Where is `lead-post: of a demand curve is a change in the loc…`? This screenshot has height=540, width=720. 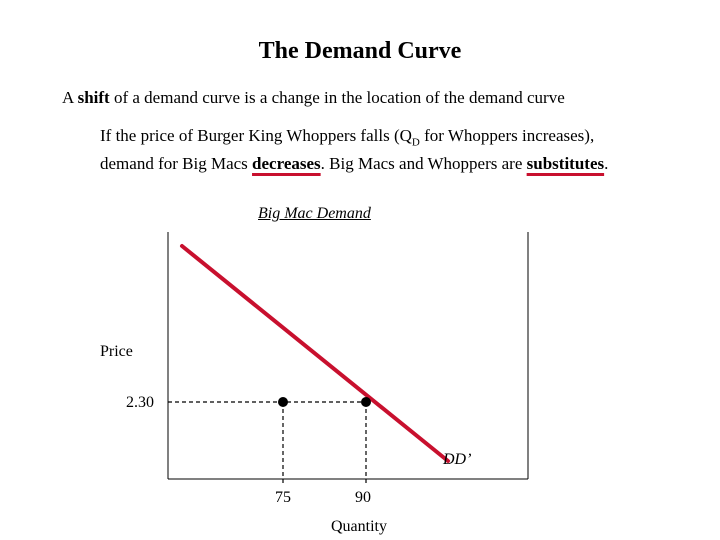 lead-post: of a demand curve is a change in the loc… is located at coordinates (337, 97).